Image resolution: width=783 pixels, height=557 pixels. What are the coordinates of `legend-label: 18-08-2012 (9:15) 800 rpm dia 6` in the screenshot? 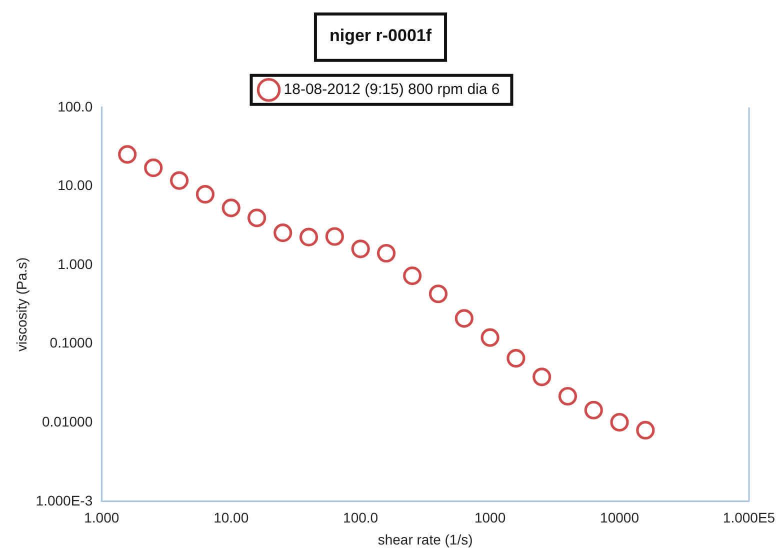 It's located at (392, 89).